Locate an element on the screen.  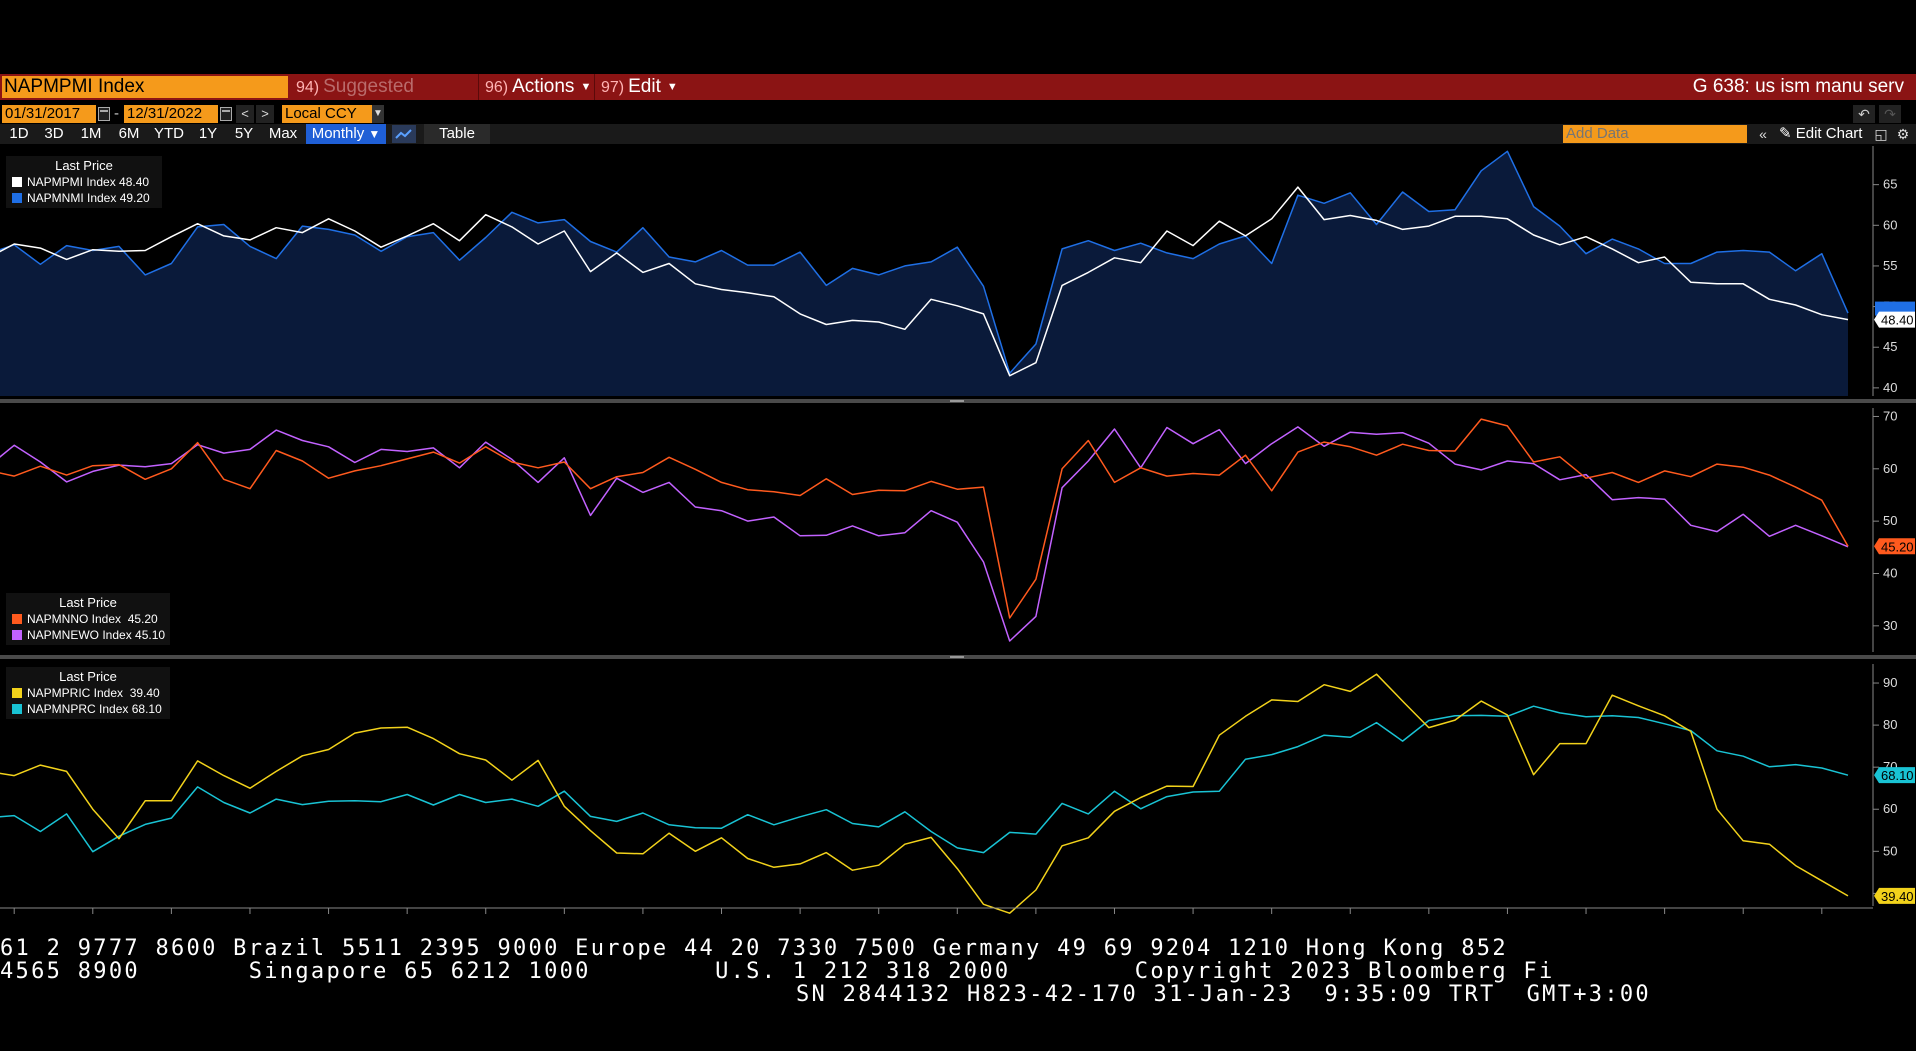
actions-button: 96) Actions ▼ is located at coordinates (535, 87).